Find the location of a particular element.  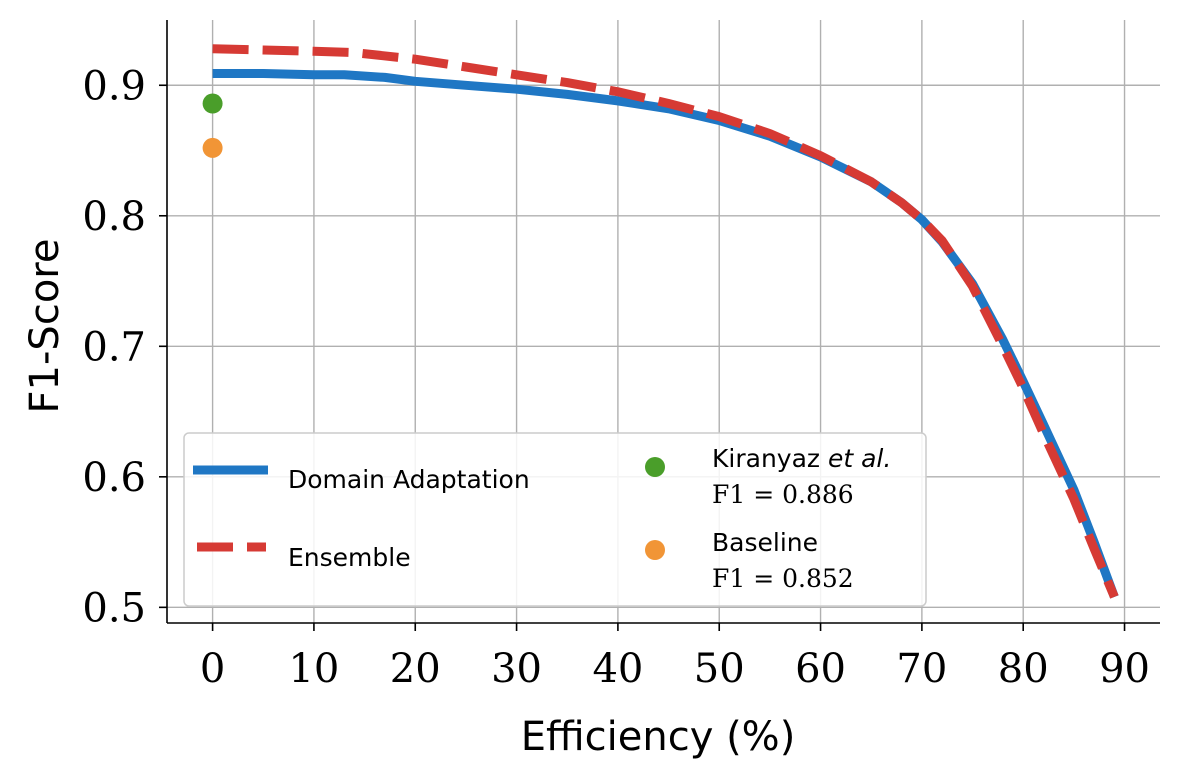

legend-f1-baseline: F1 = 0.852 is located at coordinates (783, 578).